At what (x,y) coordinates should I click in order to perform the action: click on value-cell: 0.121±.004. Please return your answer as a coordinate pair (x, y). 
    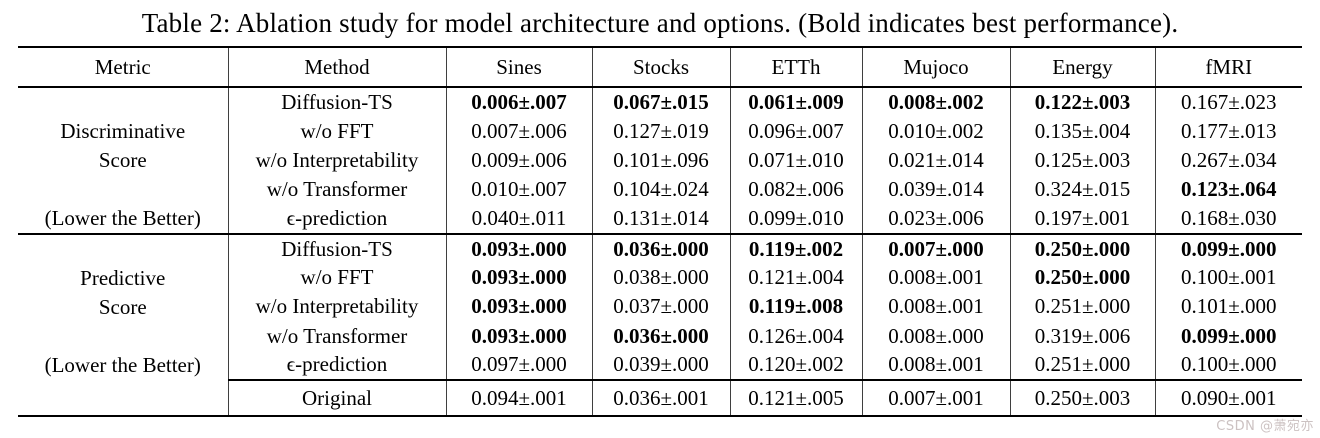
    Looking at the image, I should click on (796, 278).